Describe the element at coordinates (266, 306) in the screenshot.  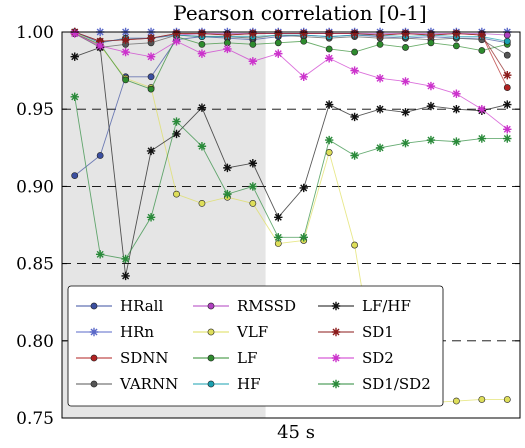
I see `legend-label-4: RMSSD` at that location.